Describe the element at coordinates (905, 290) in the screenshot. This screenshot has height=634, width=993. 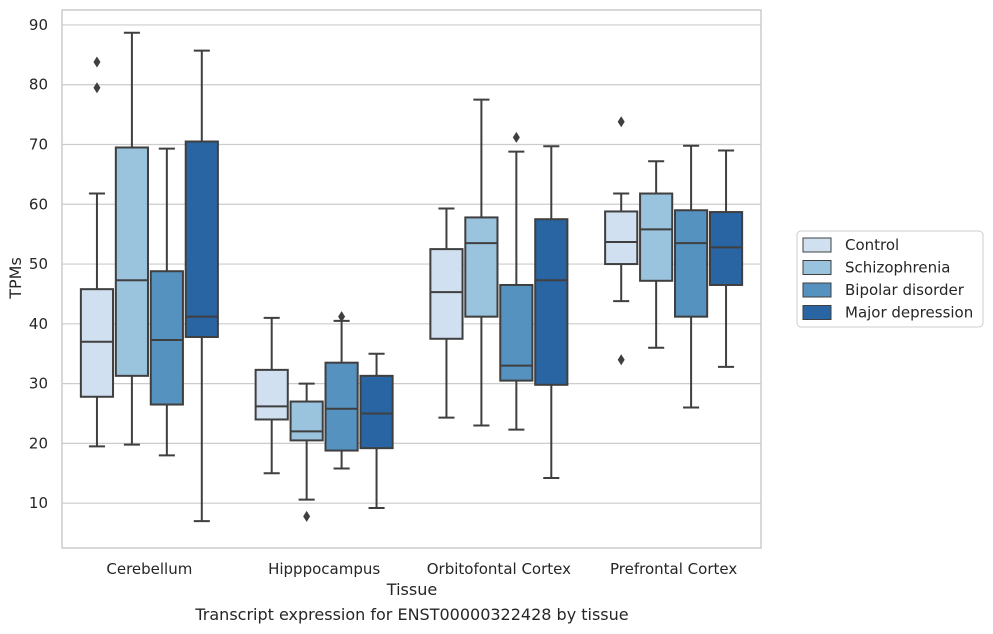
I see `legend-label: Bipolar disorder` at that location.